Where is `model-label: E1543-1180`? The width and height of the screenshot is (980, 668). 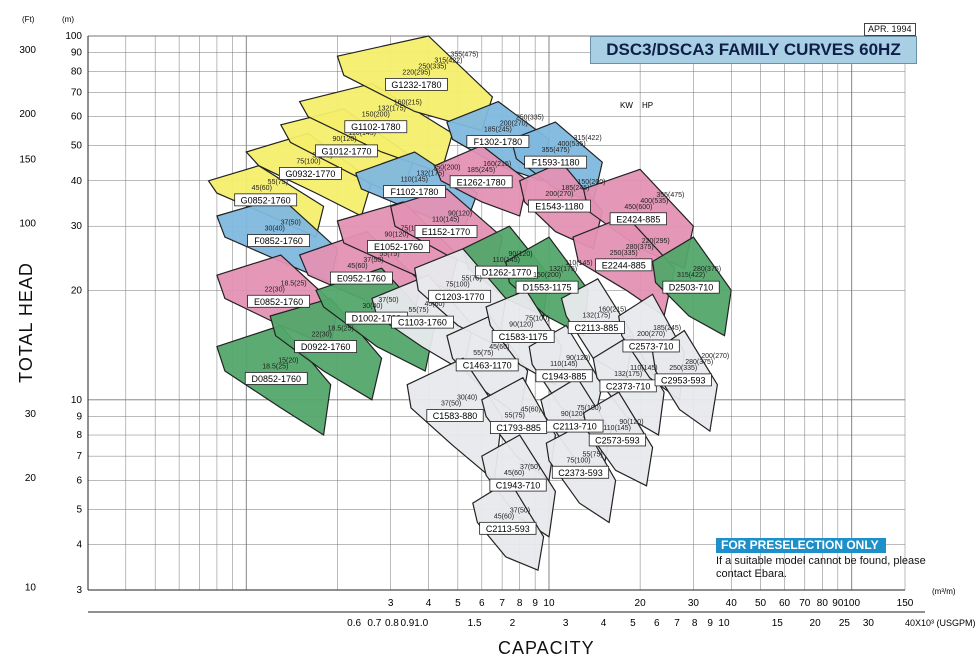
model-label: E1543-1180 is located at coordinates (559, 207).